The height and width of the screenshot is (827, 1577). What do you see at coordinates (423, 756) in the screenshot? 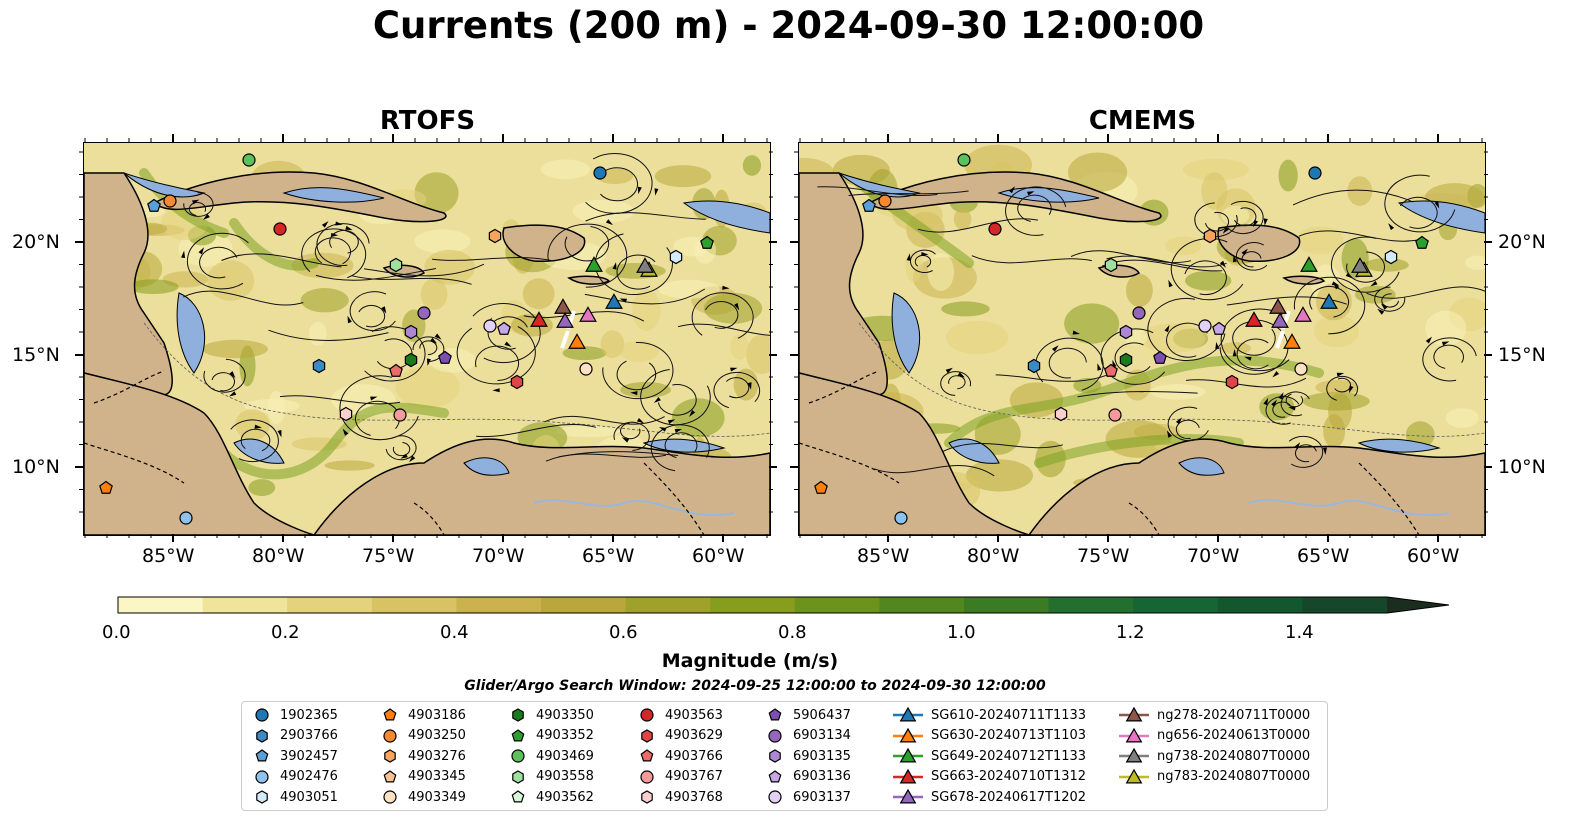
I see `legend-item: 4903276` at bounding box center [423, 756].